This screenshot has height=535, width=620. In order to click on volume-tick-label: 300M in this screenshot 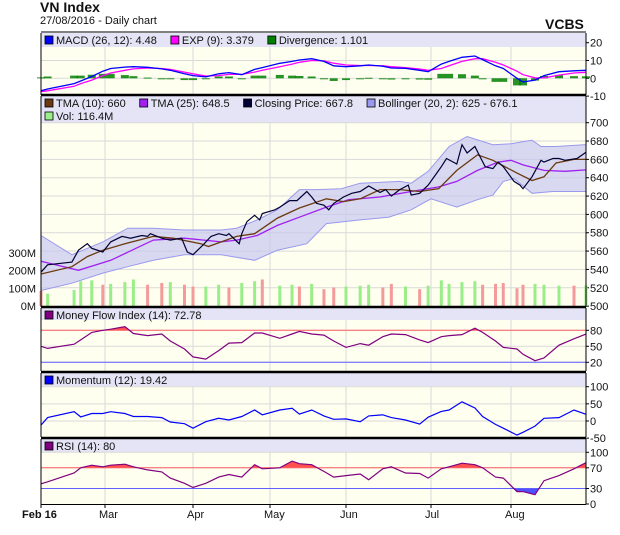, I will do `click(22, 254)`.